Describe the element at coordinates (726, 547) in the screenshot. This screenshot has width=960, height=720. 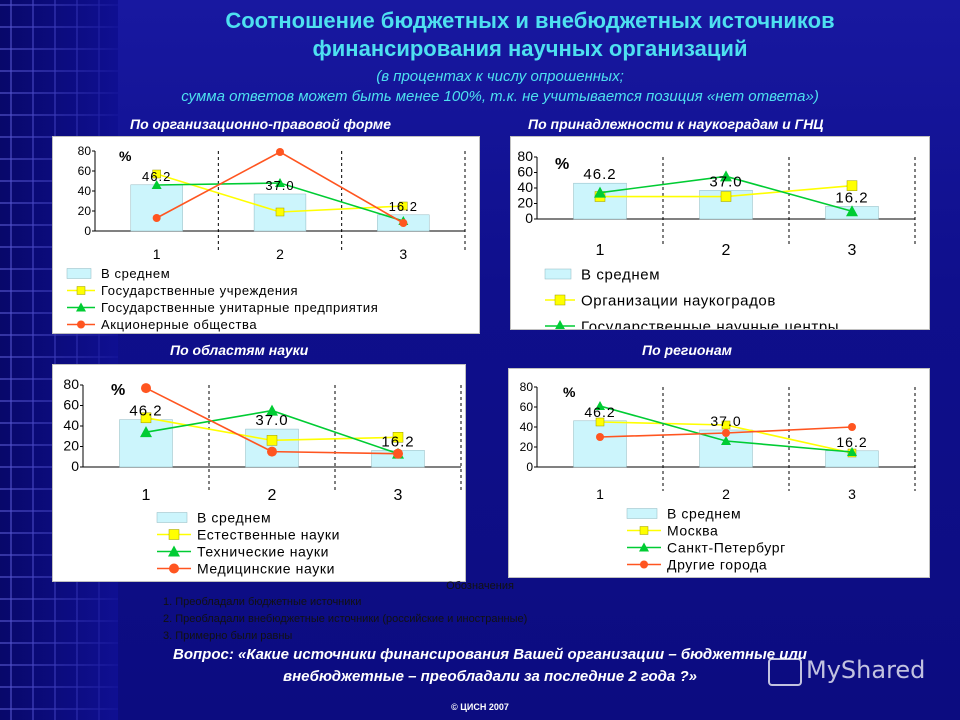
I see `legend-label: Санкт-Петербург` at that location.